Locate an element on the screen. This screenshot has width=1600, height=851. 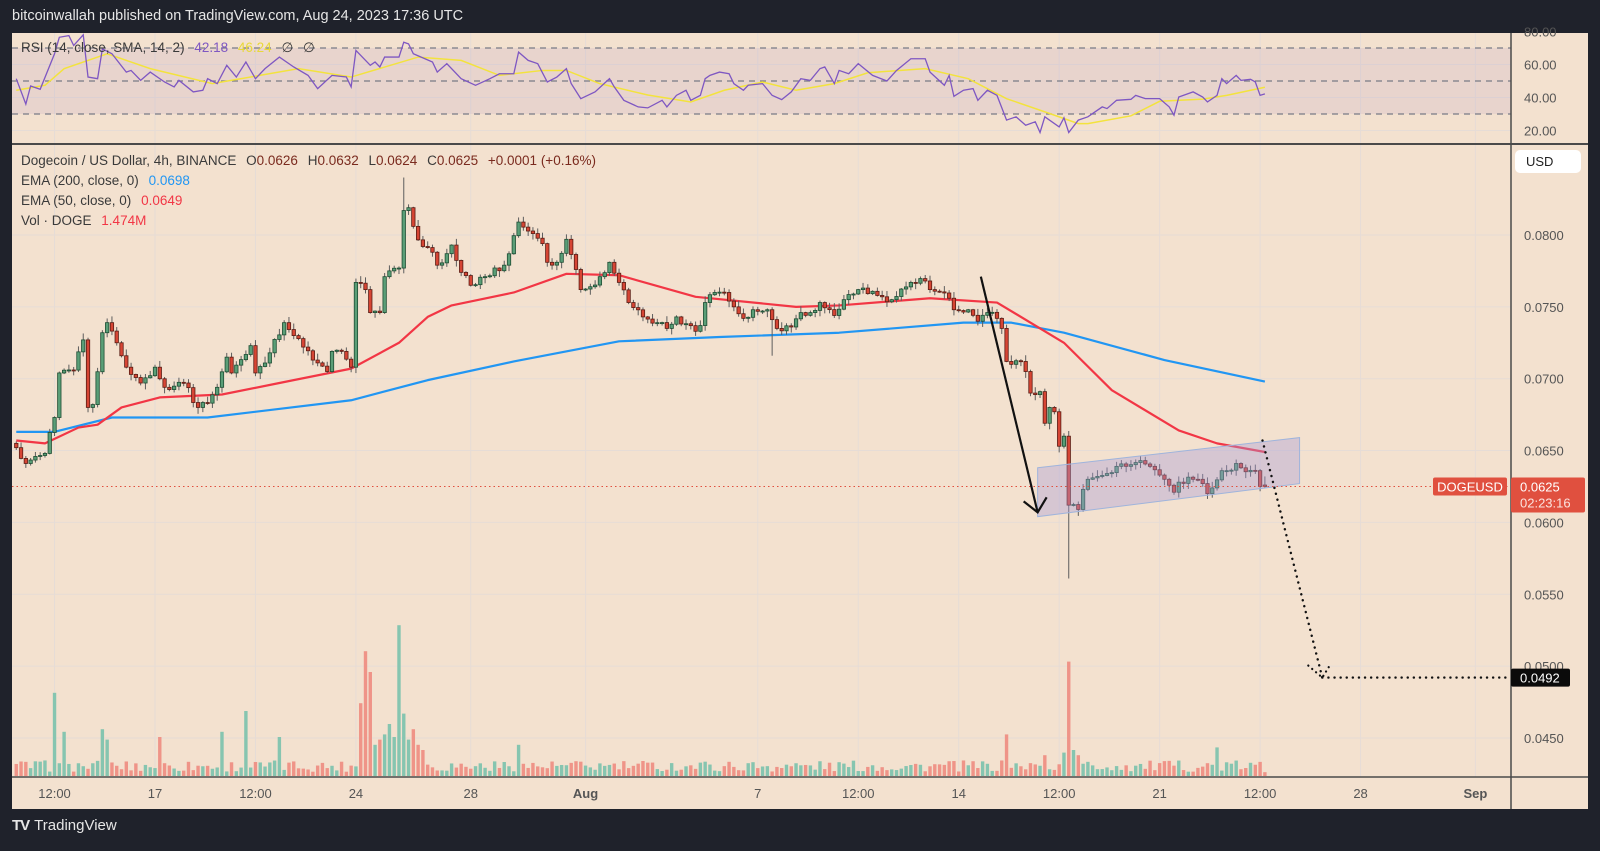
currency-button: USD is located at coordinates (1548, 161).